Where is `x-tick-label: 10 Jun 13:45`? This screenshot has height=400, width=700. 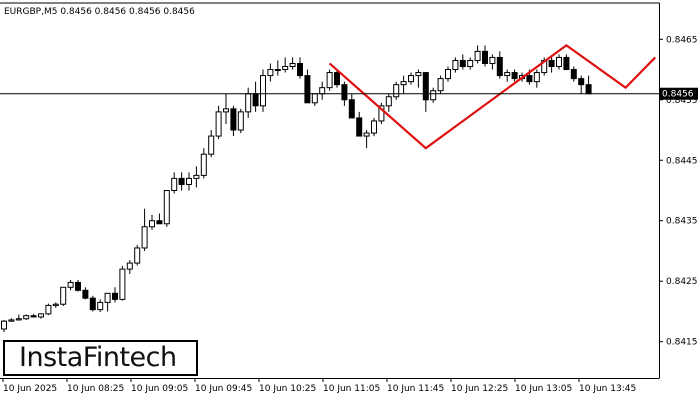
x-tick-label: 10 Jun 13:45 is located at coordinates (607, 389).